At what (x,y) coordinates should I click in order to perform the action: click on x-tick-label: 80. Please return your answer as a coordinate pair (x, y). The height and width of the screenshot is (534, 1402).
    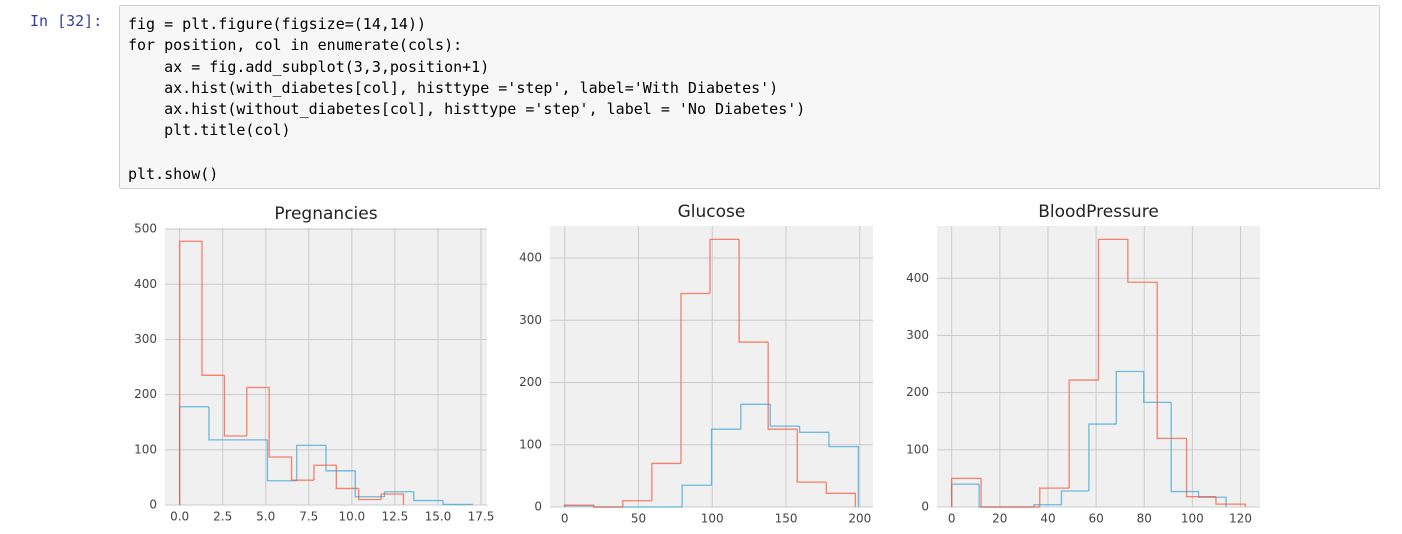
    Looking at the image, I should click on (1144, 519).